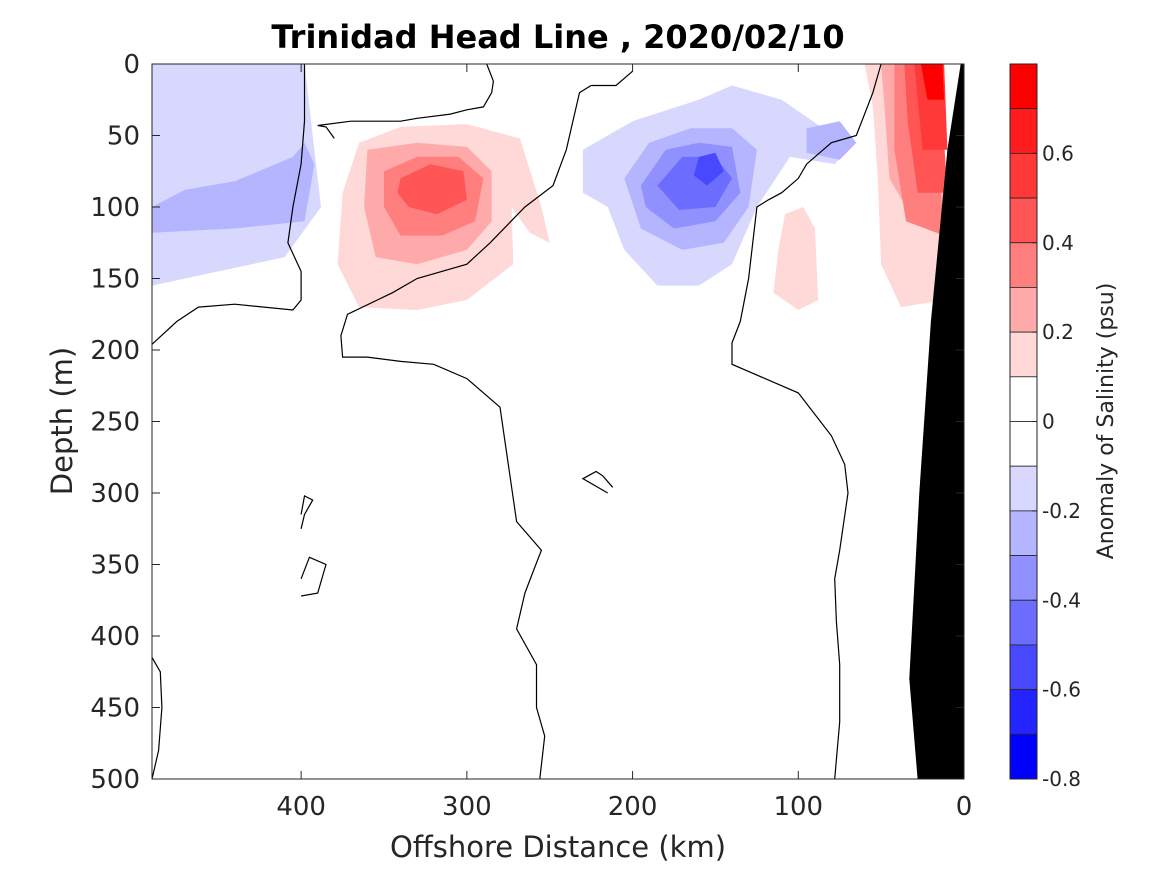 Image resolution: width=1167 pixels, height=875 pixels. What do you see at coordinates (123, 137) in the screenshot?
I see `y-tick-label: 50` at bounding box center [123, 137].